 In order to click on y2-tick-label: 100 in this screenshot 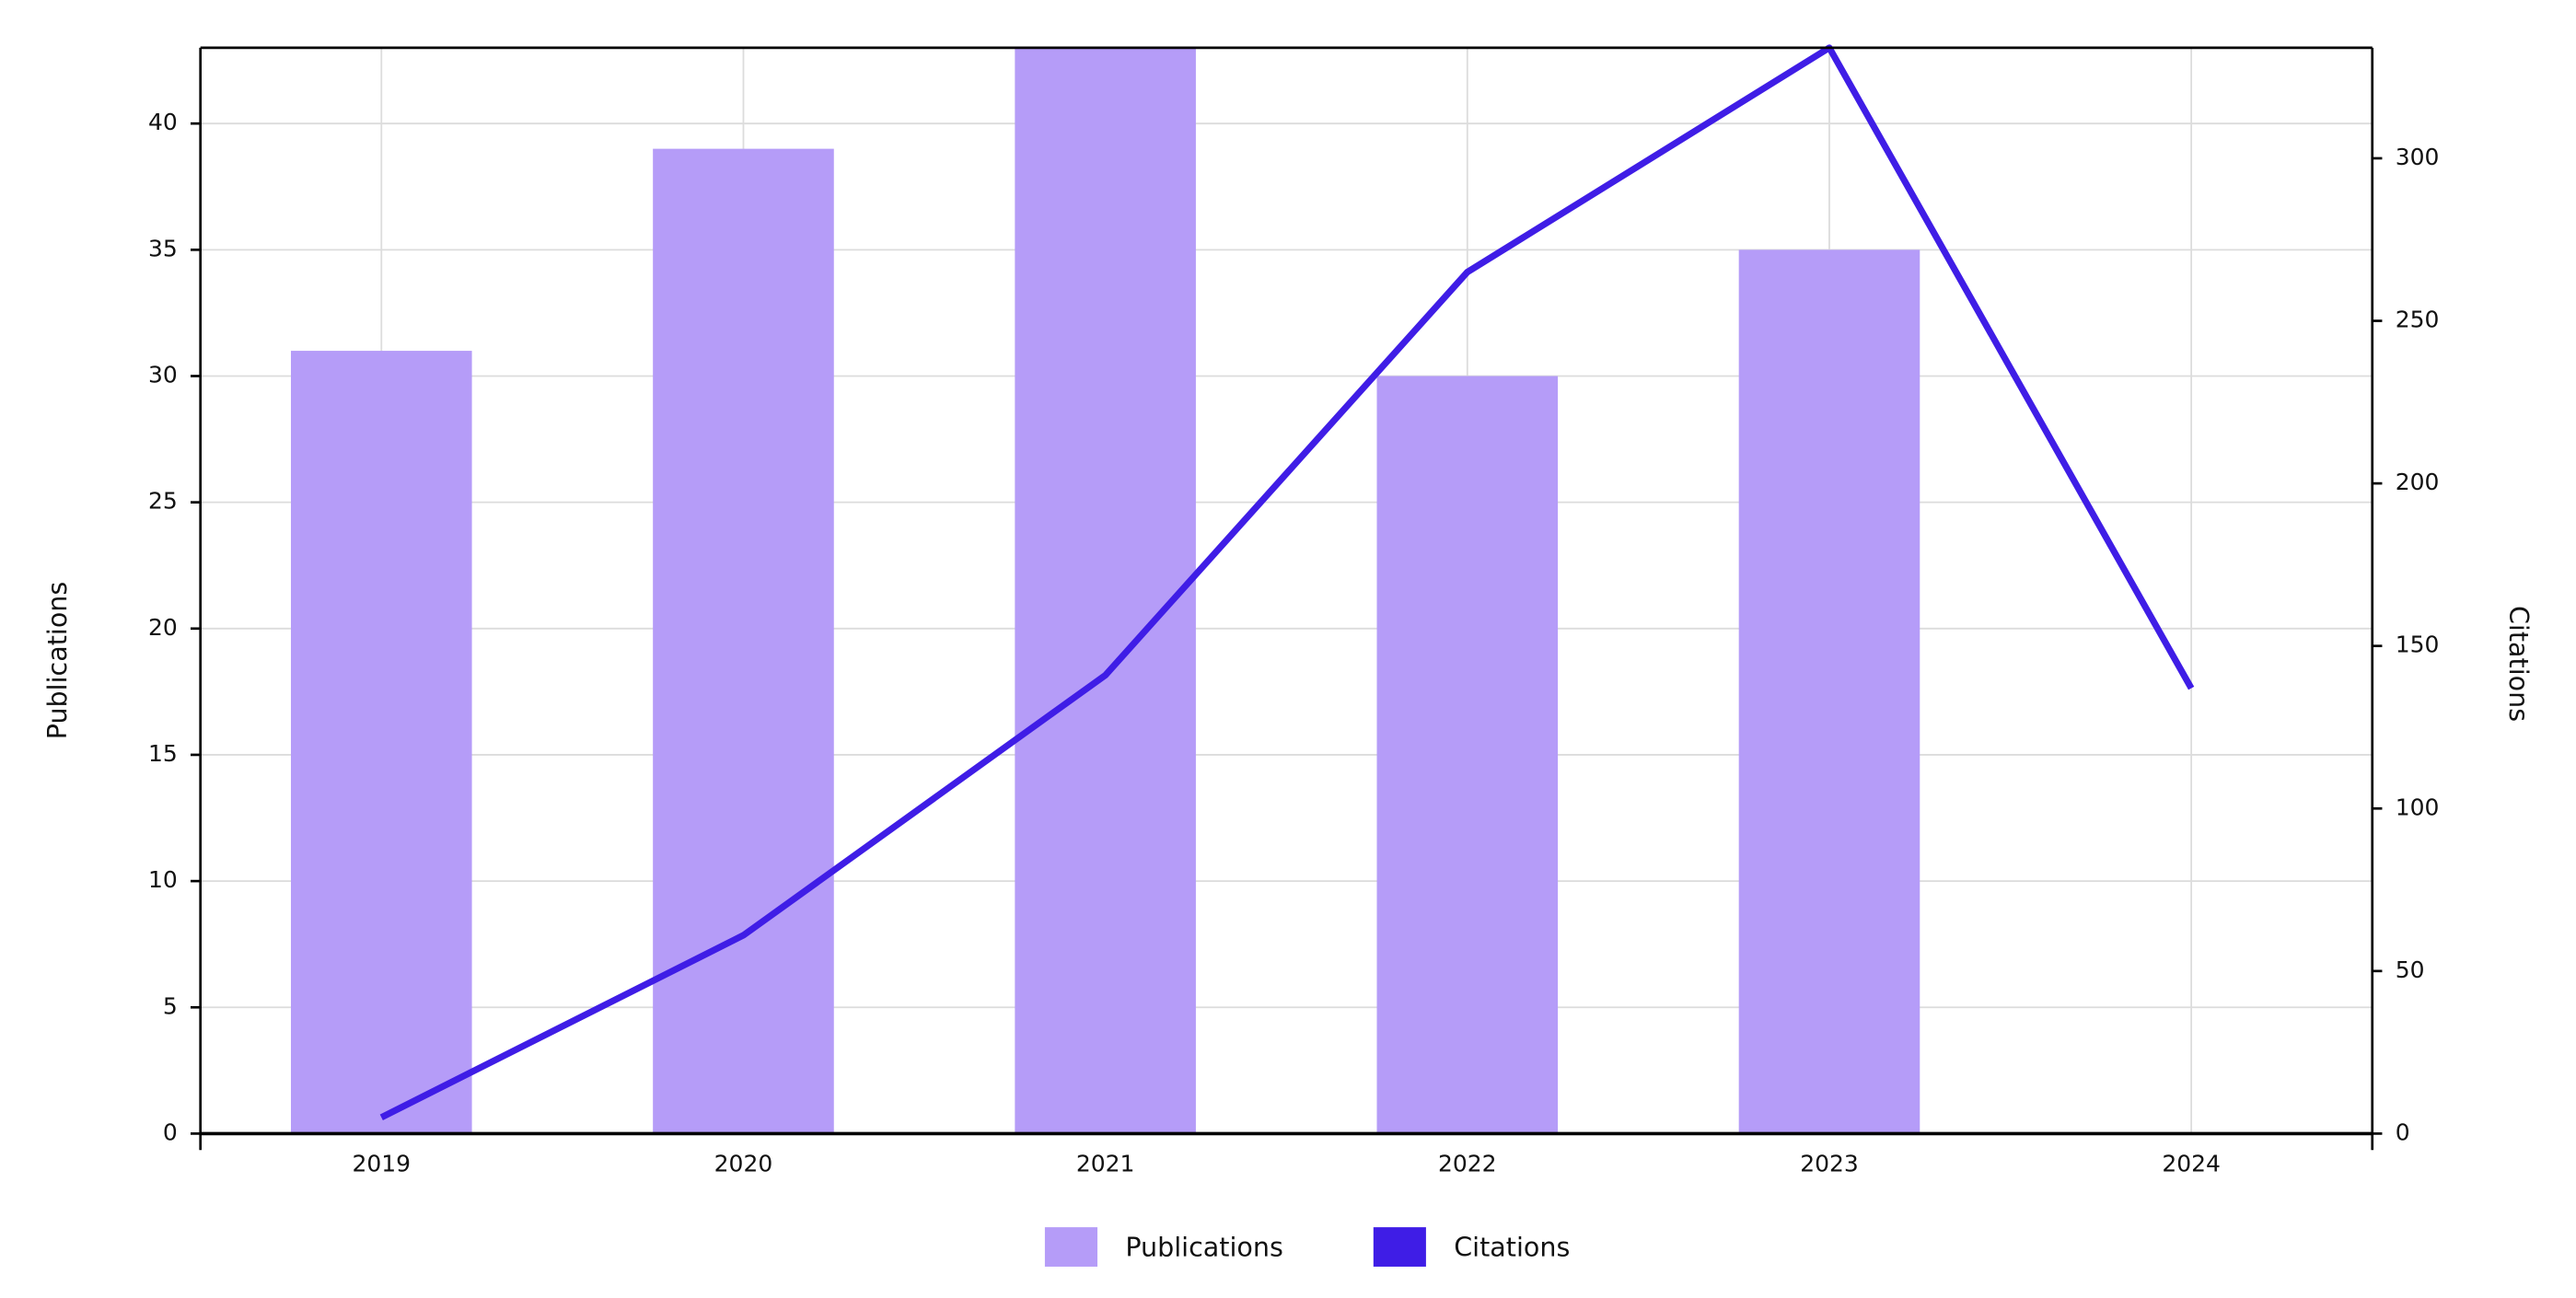, I will do `click(2418, 807)`.